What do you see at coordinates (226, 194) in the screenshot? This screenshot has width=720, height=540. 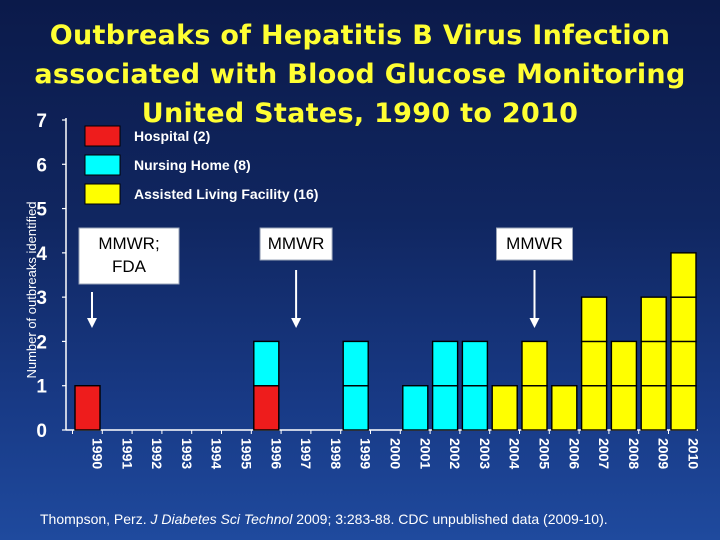 I see `legend-label: Assisted Living Facility (16)` at bounding box center [226, 194].